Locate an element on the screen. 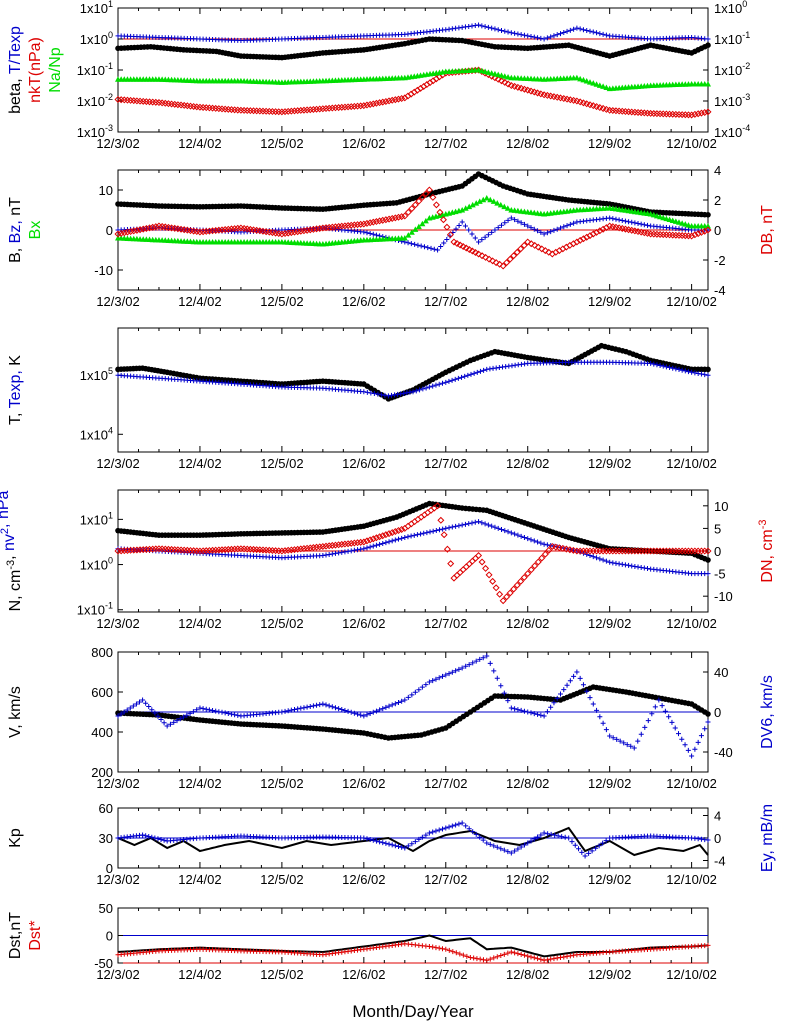 This screenshot has height=1024, width=791. series-nkt is located at coordinates (413, 92).